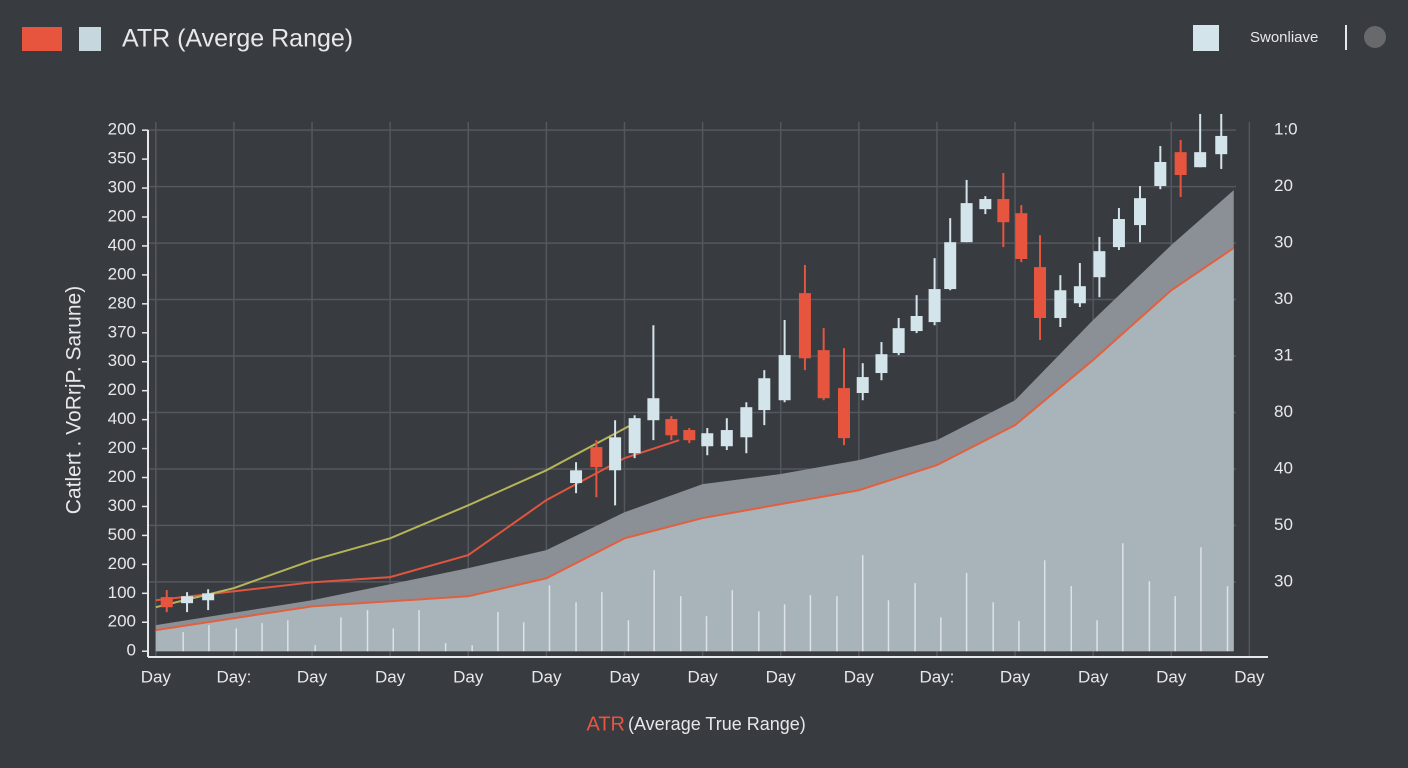  What do you see at coordinates (605, 724) in the screenshot?
I see `caption-highlight: ATR` at bounding box center [605, 724].